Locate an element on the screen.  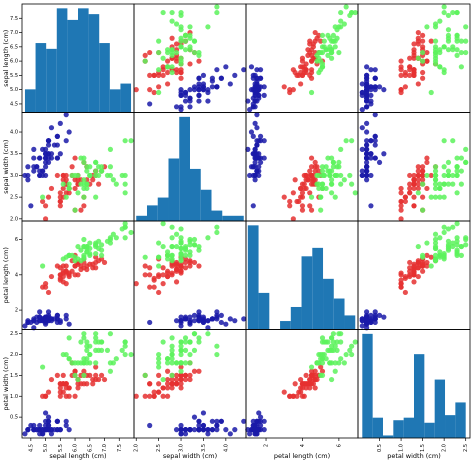
x-tick-label: 2.0 is located at coordinates (137, 448).